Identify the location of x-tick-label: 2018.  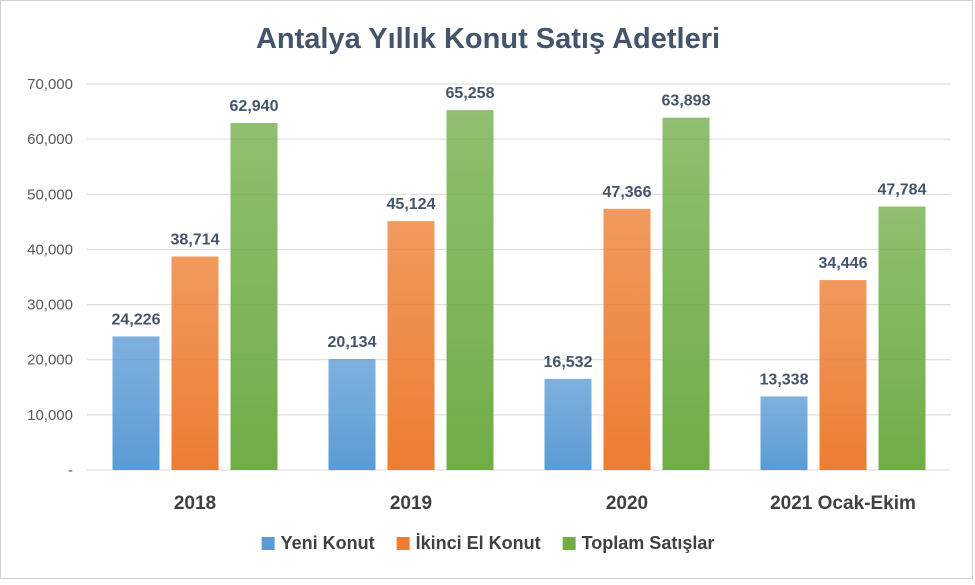
(195, 503).